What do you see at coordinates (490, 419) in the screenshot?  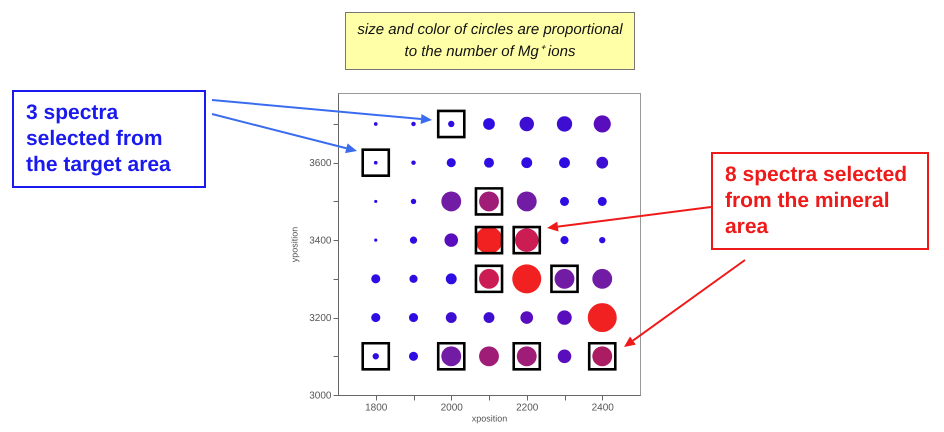 I see `x-axis-title: xposition` at bounding box center [490, 419].